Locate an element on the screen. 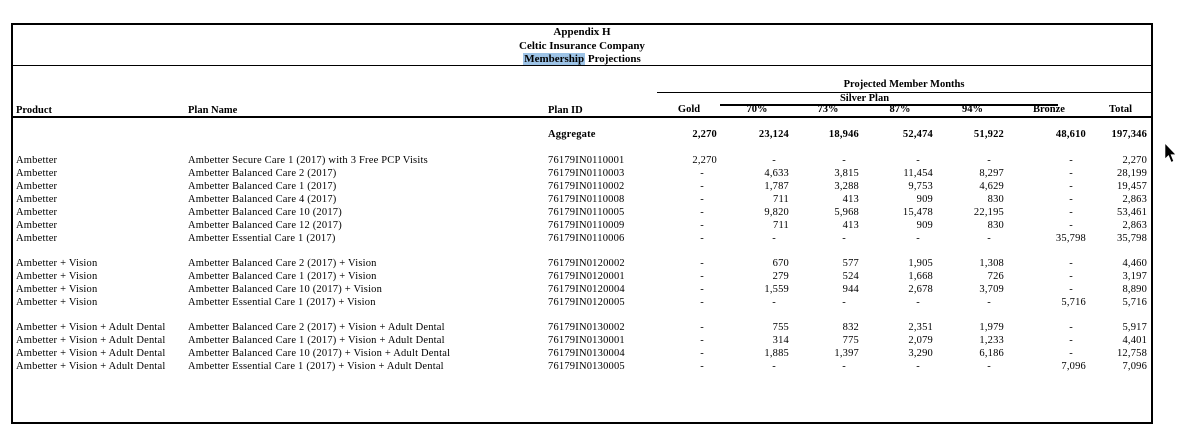 The image size is (1185, 442). silver-94-cell: 4,629 is located at coordinates (991, 186).